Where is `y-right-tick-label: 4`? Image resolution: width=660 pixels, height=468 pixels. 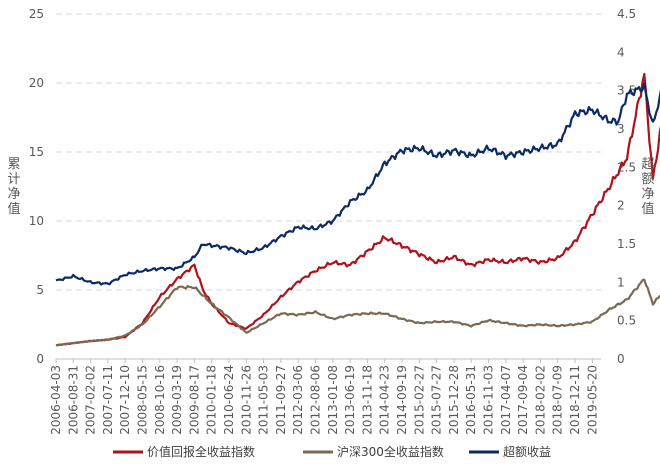 y-right-tick-label: 4 is located at coordinates (621, 52).